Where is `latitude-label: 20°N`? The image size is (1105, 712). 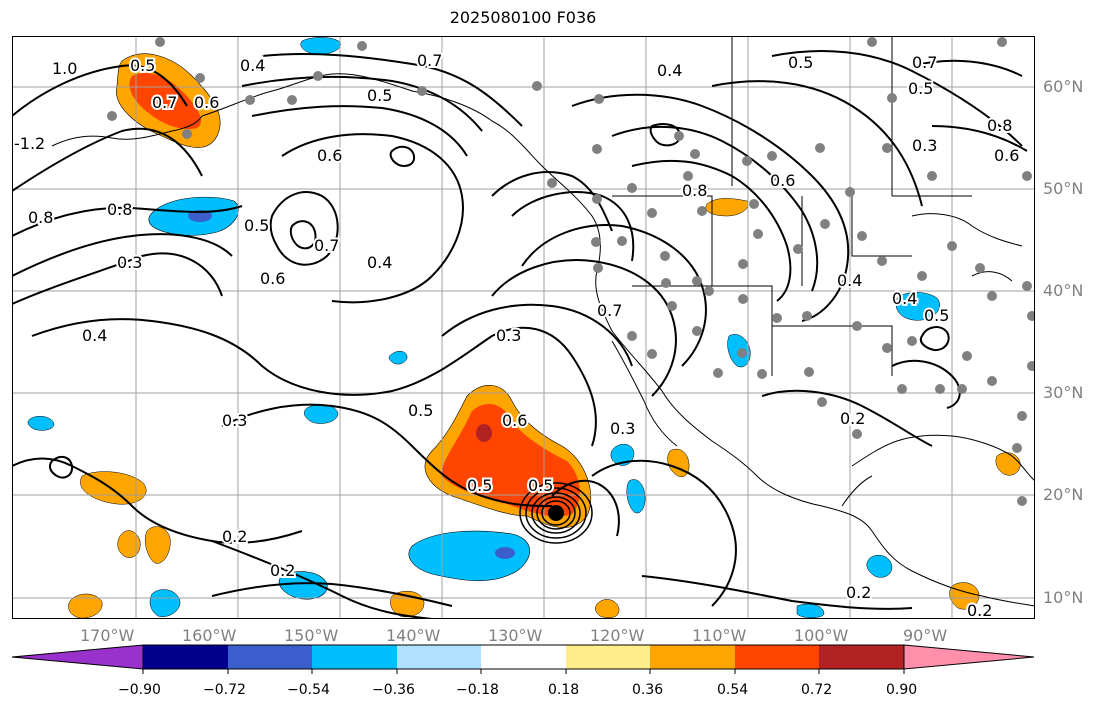 latitude-label: 20°N is located at coordinates (1063, 494).